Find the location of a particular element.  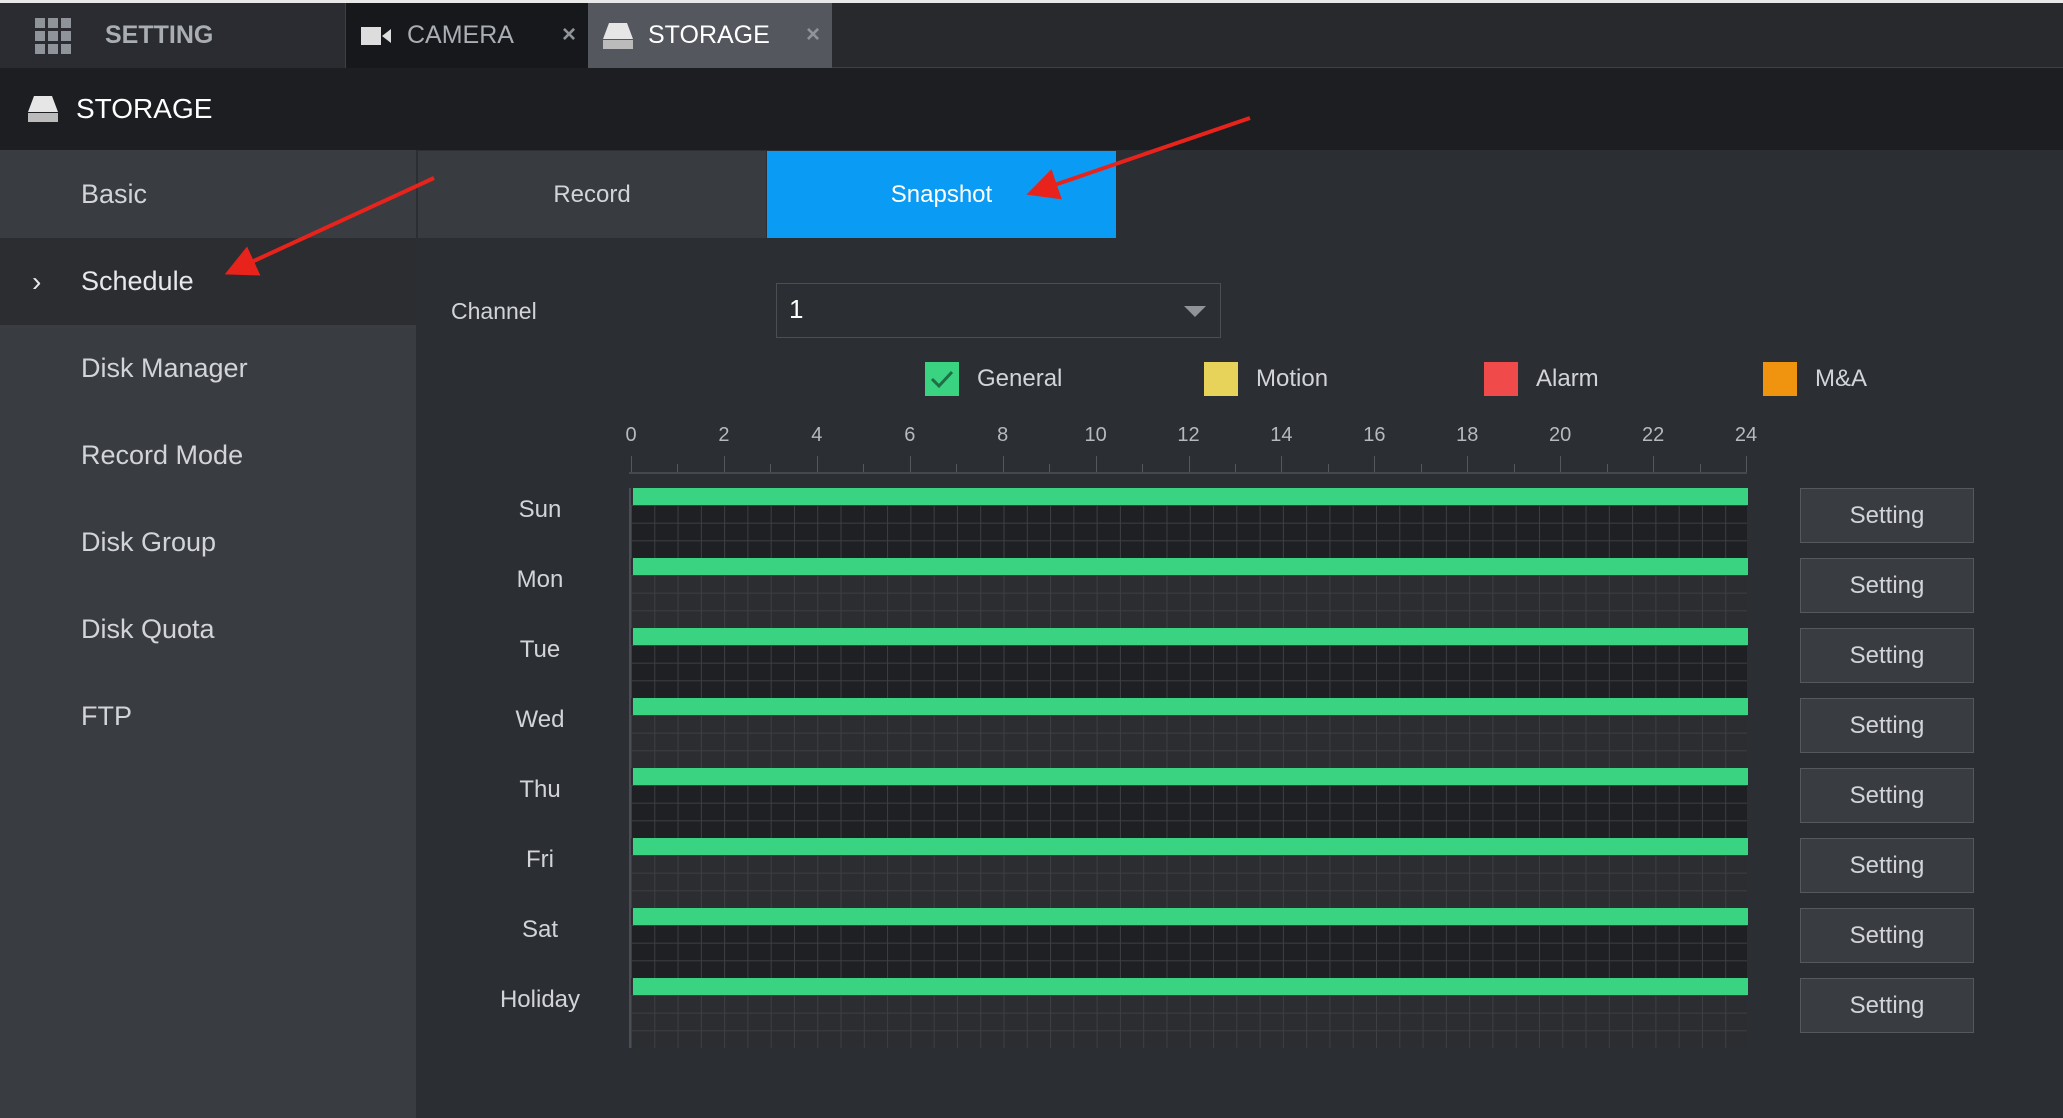

hour-tick-label: 12 is located at coordinates (1188, 435).